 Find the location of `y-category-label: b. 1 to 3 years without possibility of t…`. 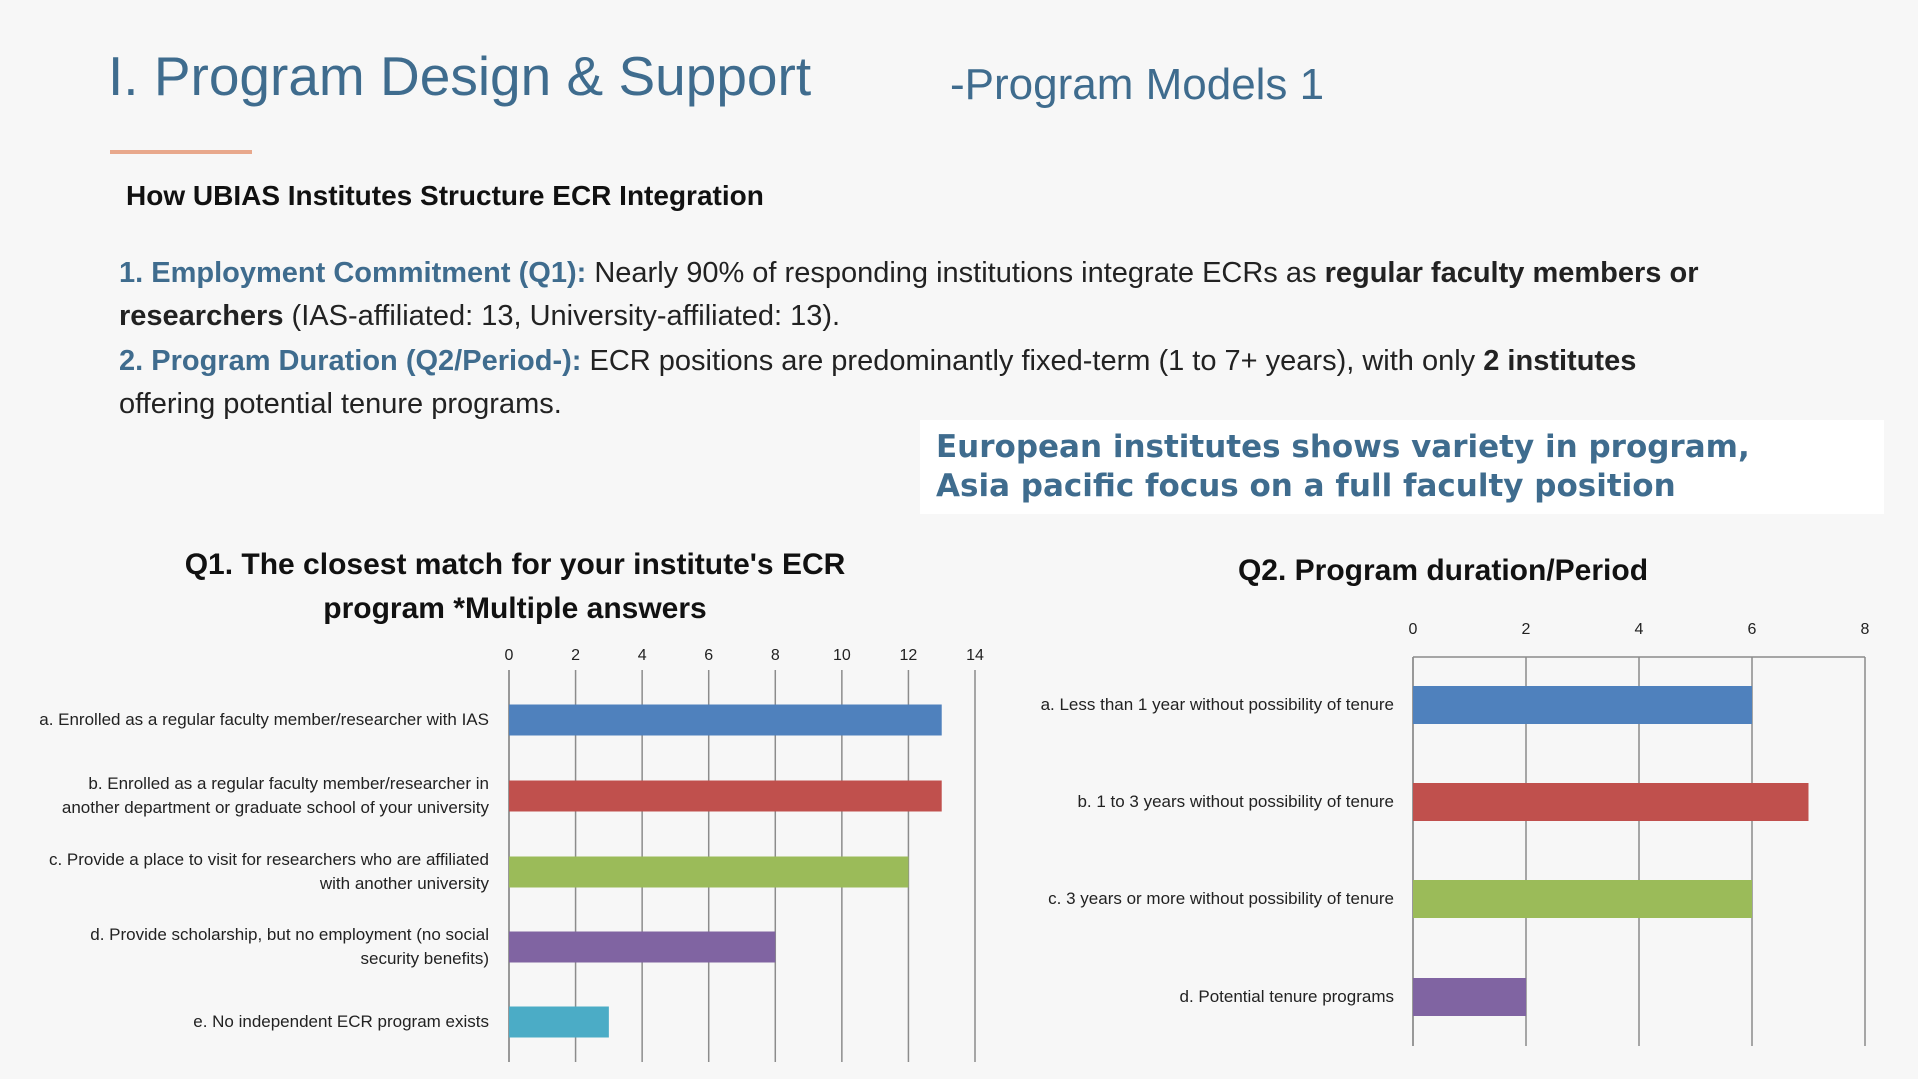

y-category-label: b. 1 to 3 years without possibility of t… is located at coordinates (1235, 801).